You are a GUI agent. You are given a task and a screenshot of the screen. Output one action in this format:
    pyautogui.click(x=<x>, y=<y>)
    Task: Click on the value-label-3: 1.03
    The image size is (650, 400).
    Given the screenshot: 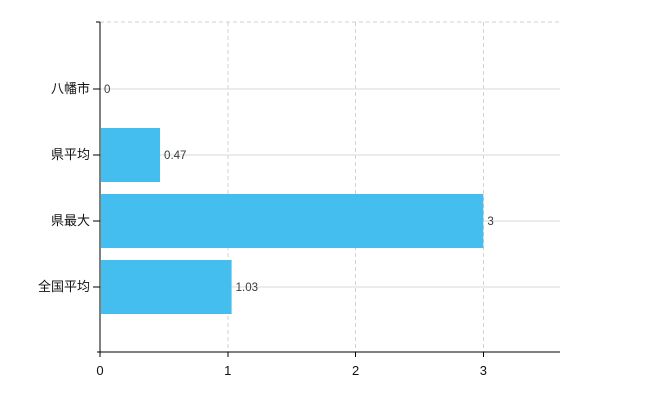 What is the action you would take?
    pyautogui.click(x=247, y=288)
    